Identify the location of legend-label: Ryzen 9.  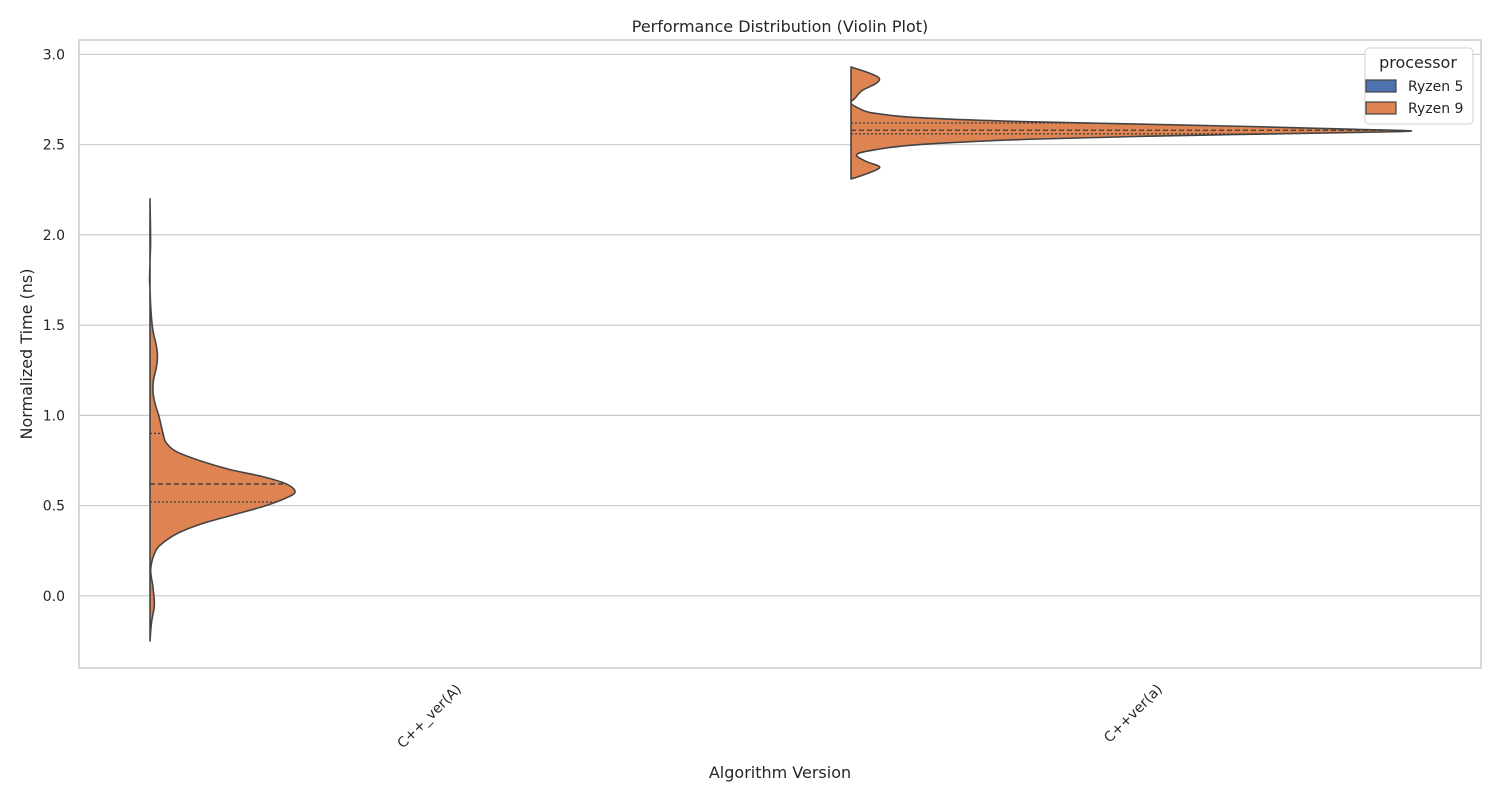
(1435, 109).